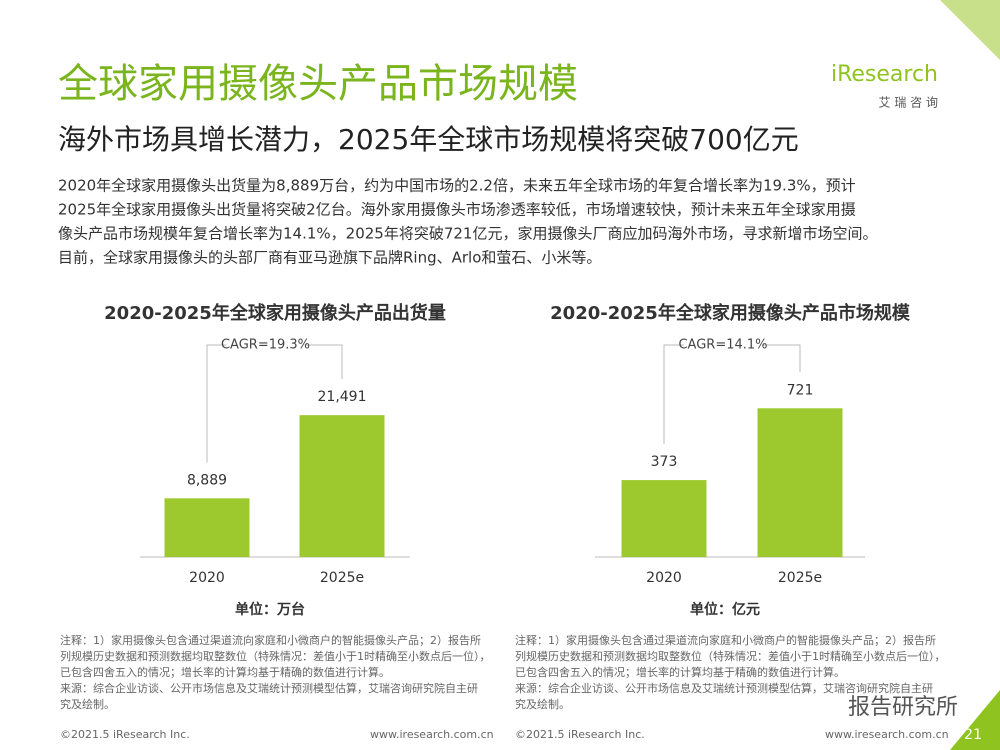 The image size is (1000, 750). I want to click on page-number: 21, so click(973, 735).